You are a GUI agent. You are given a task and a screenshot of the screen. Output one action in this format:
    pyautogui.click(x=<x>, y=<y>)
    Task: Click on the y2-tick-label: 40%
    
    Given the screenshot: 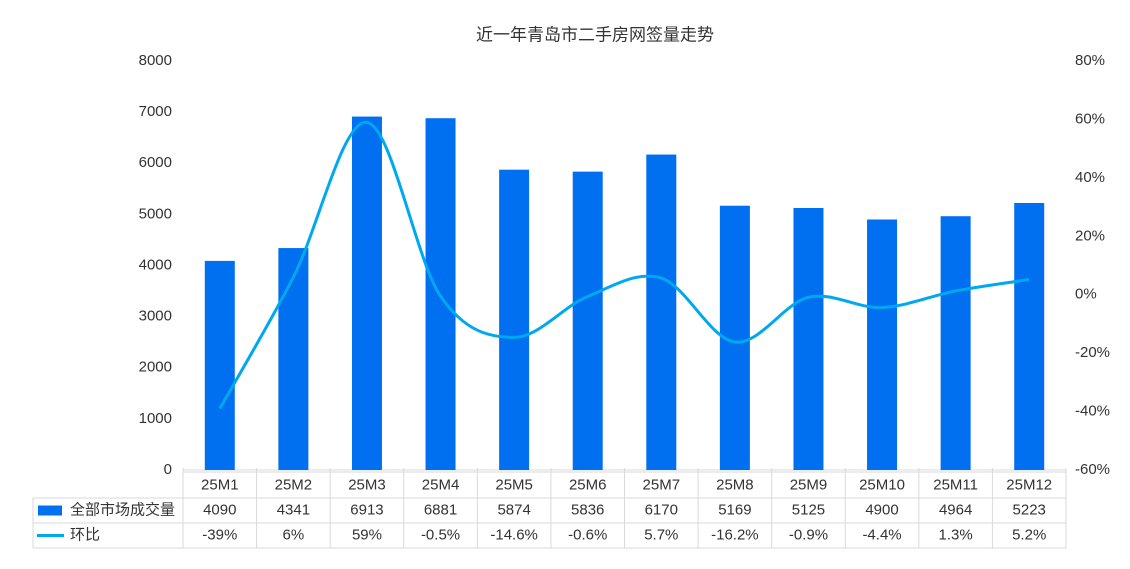 What is the action you would take?
    pyautogui.click(x=1090, y=177)
    